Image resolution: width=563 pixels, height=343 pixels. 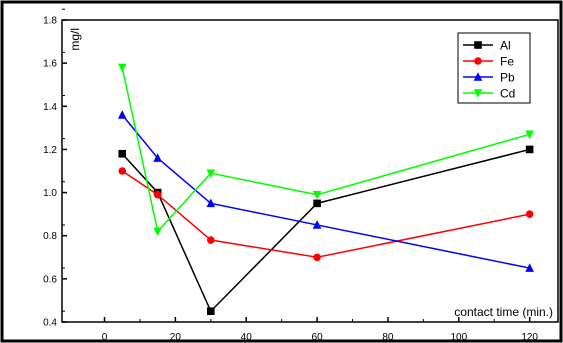 What do you see at coordinates (489, 78) in the screenshot?
I see `legend-entry-pb: Pb` at bounding box center [489, 78].